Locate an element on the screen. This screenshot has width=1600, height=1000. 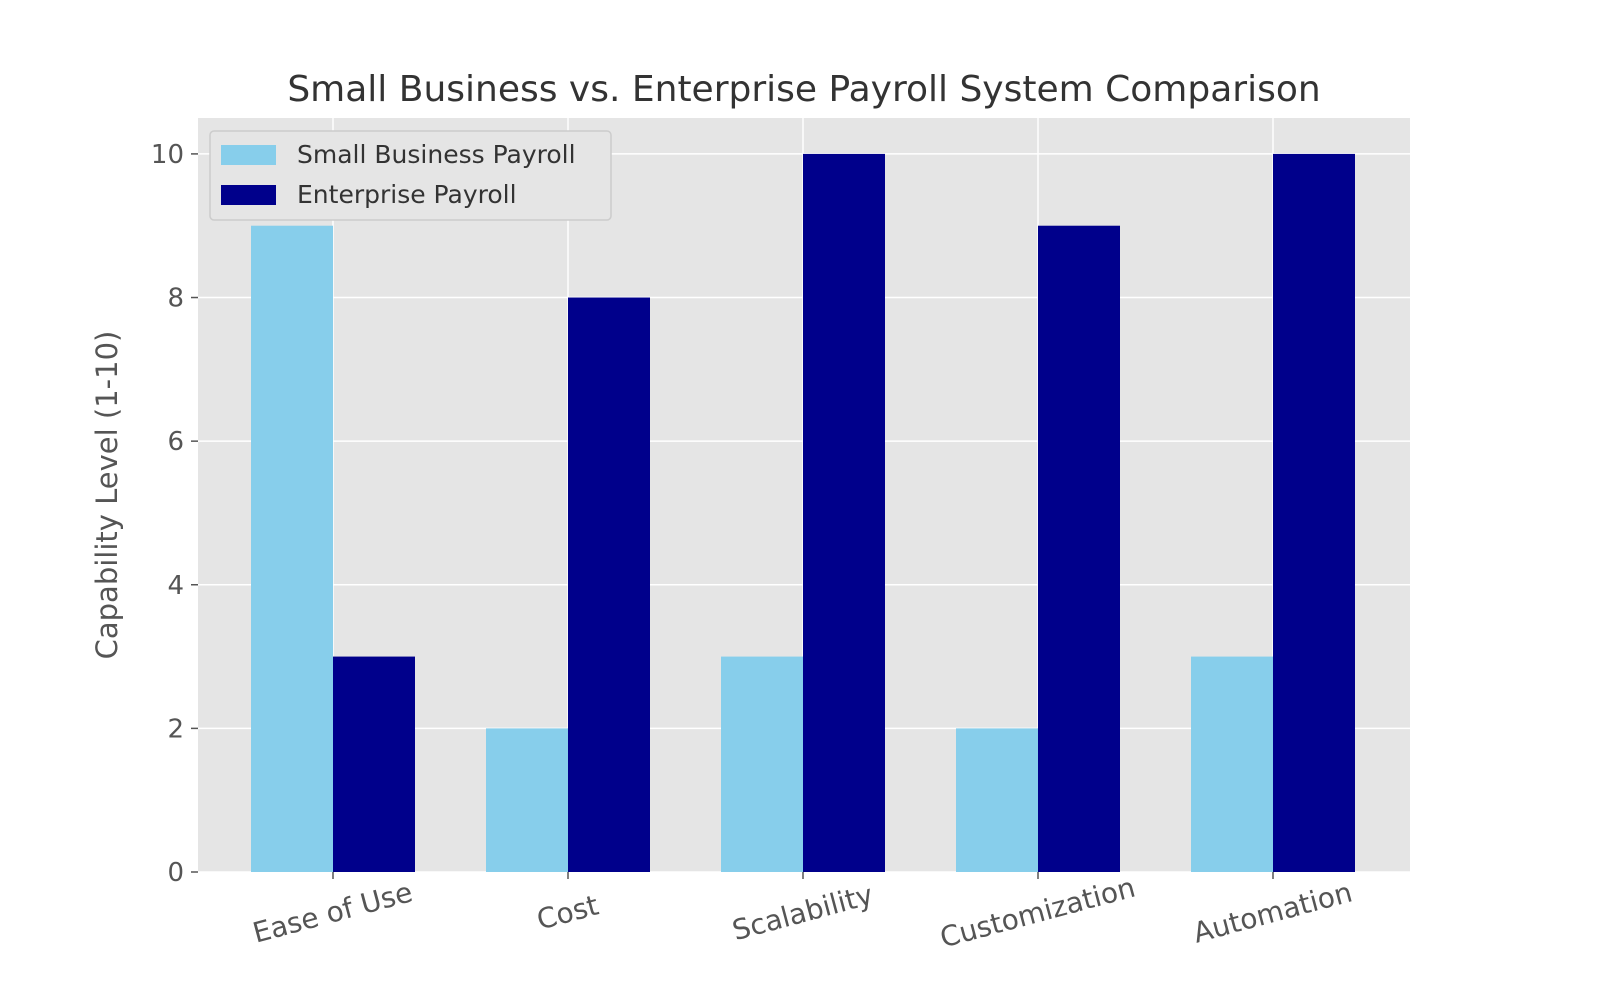
bar-small-business-automation is located at coordinates (1232, 764).